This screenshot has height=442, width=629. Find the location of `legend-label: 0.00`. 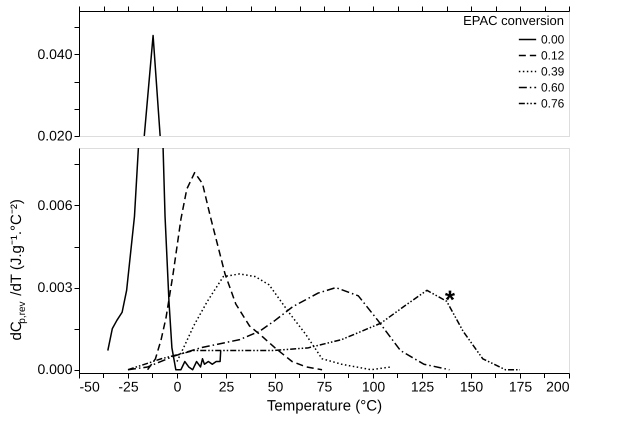

legend-label: 0.00 is located at coordinates (553, 39).